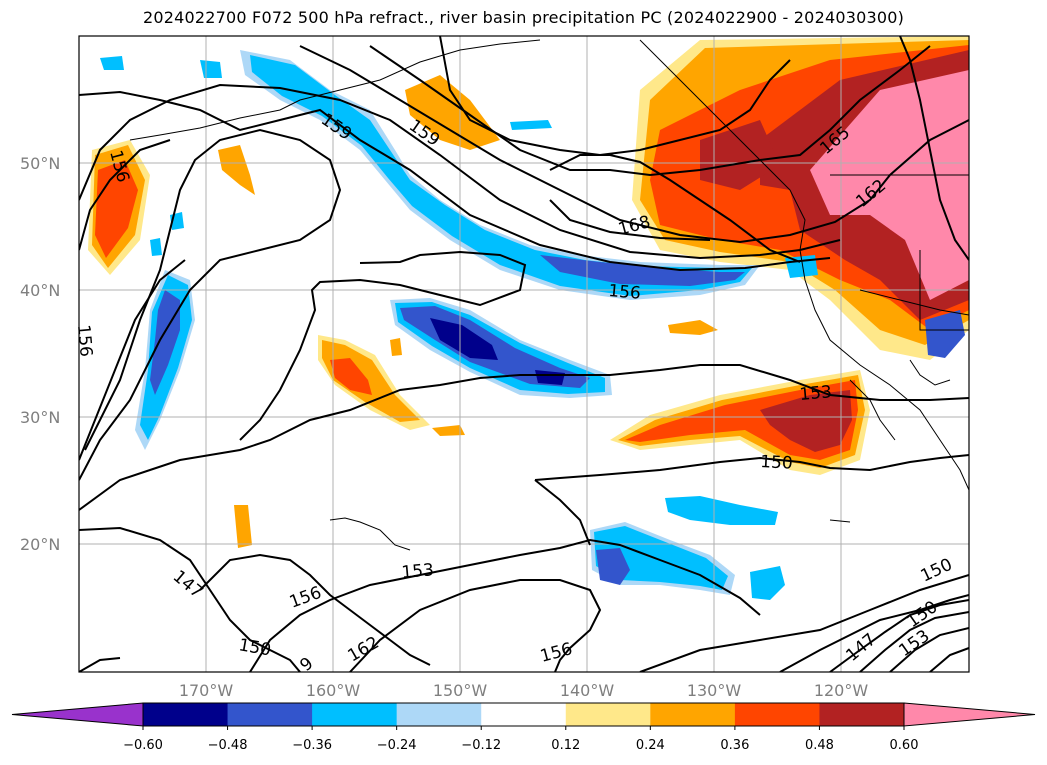 The width and height of the screenshot is (1047, 765). I want to click on contour-label: 147, so click(188, 585).